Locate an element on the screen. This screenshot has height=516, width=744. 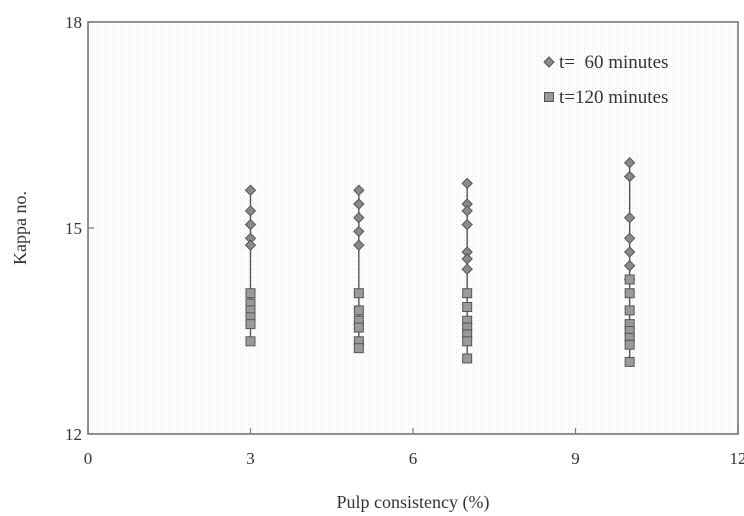
legend-label-t60: t= 60 minutes is located at coordinates (613, 62).